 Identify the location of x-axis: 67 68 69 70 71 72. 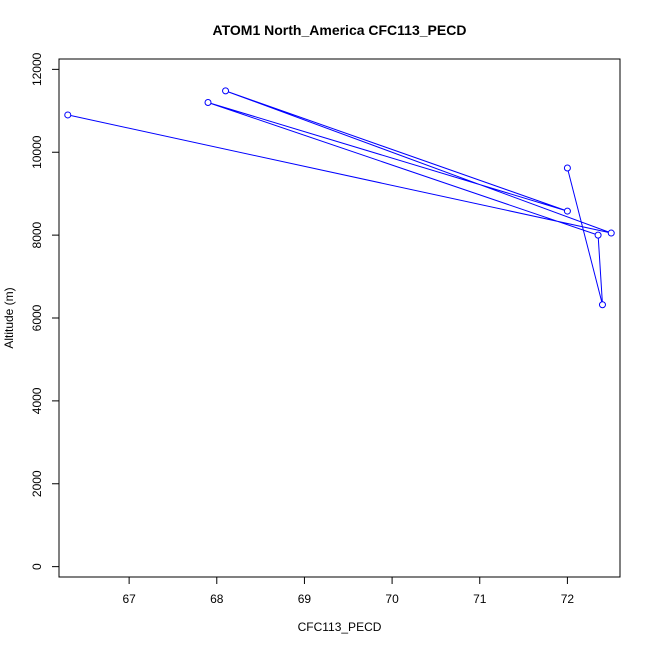
(348, 591).